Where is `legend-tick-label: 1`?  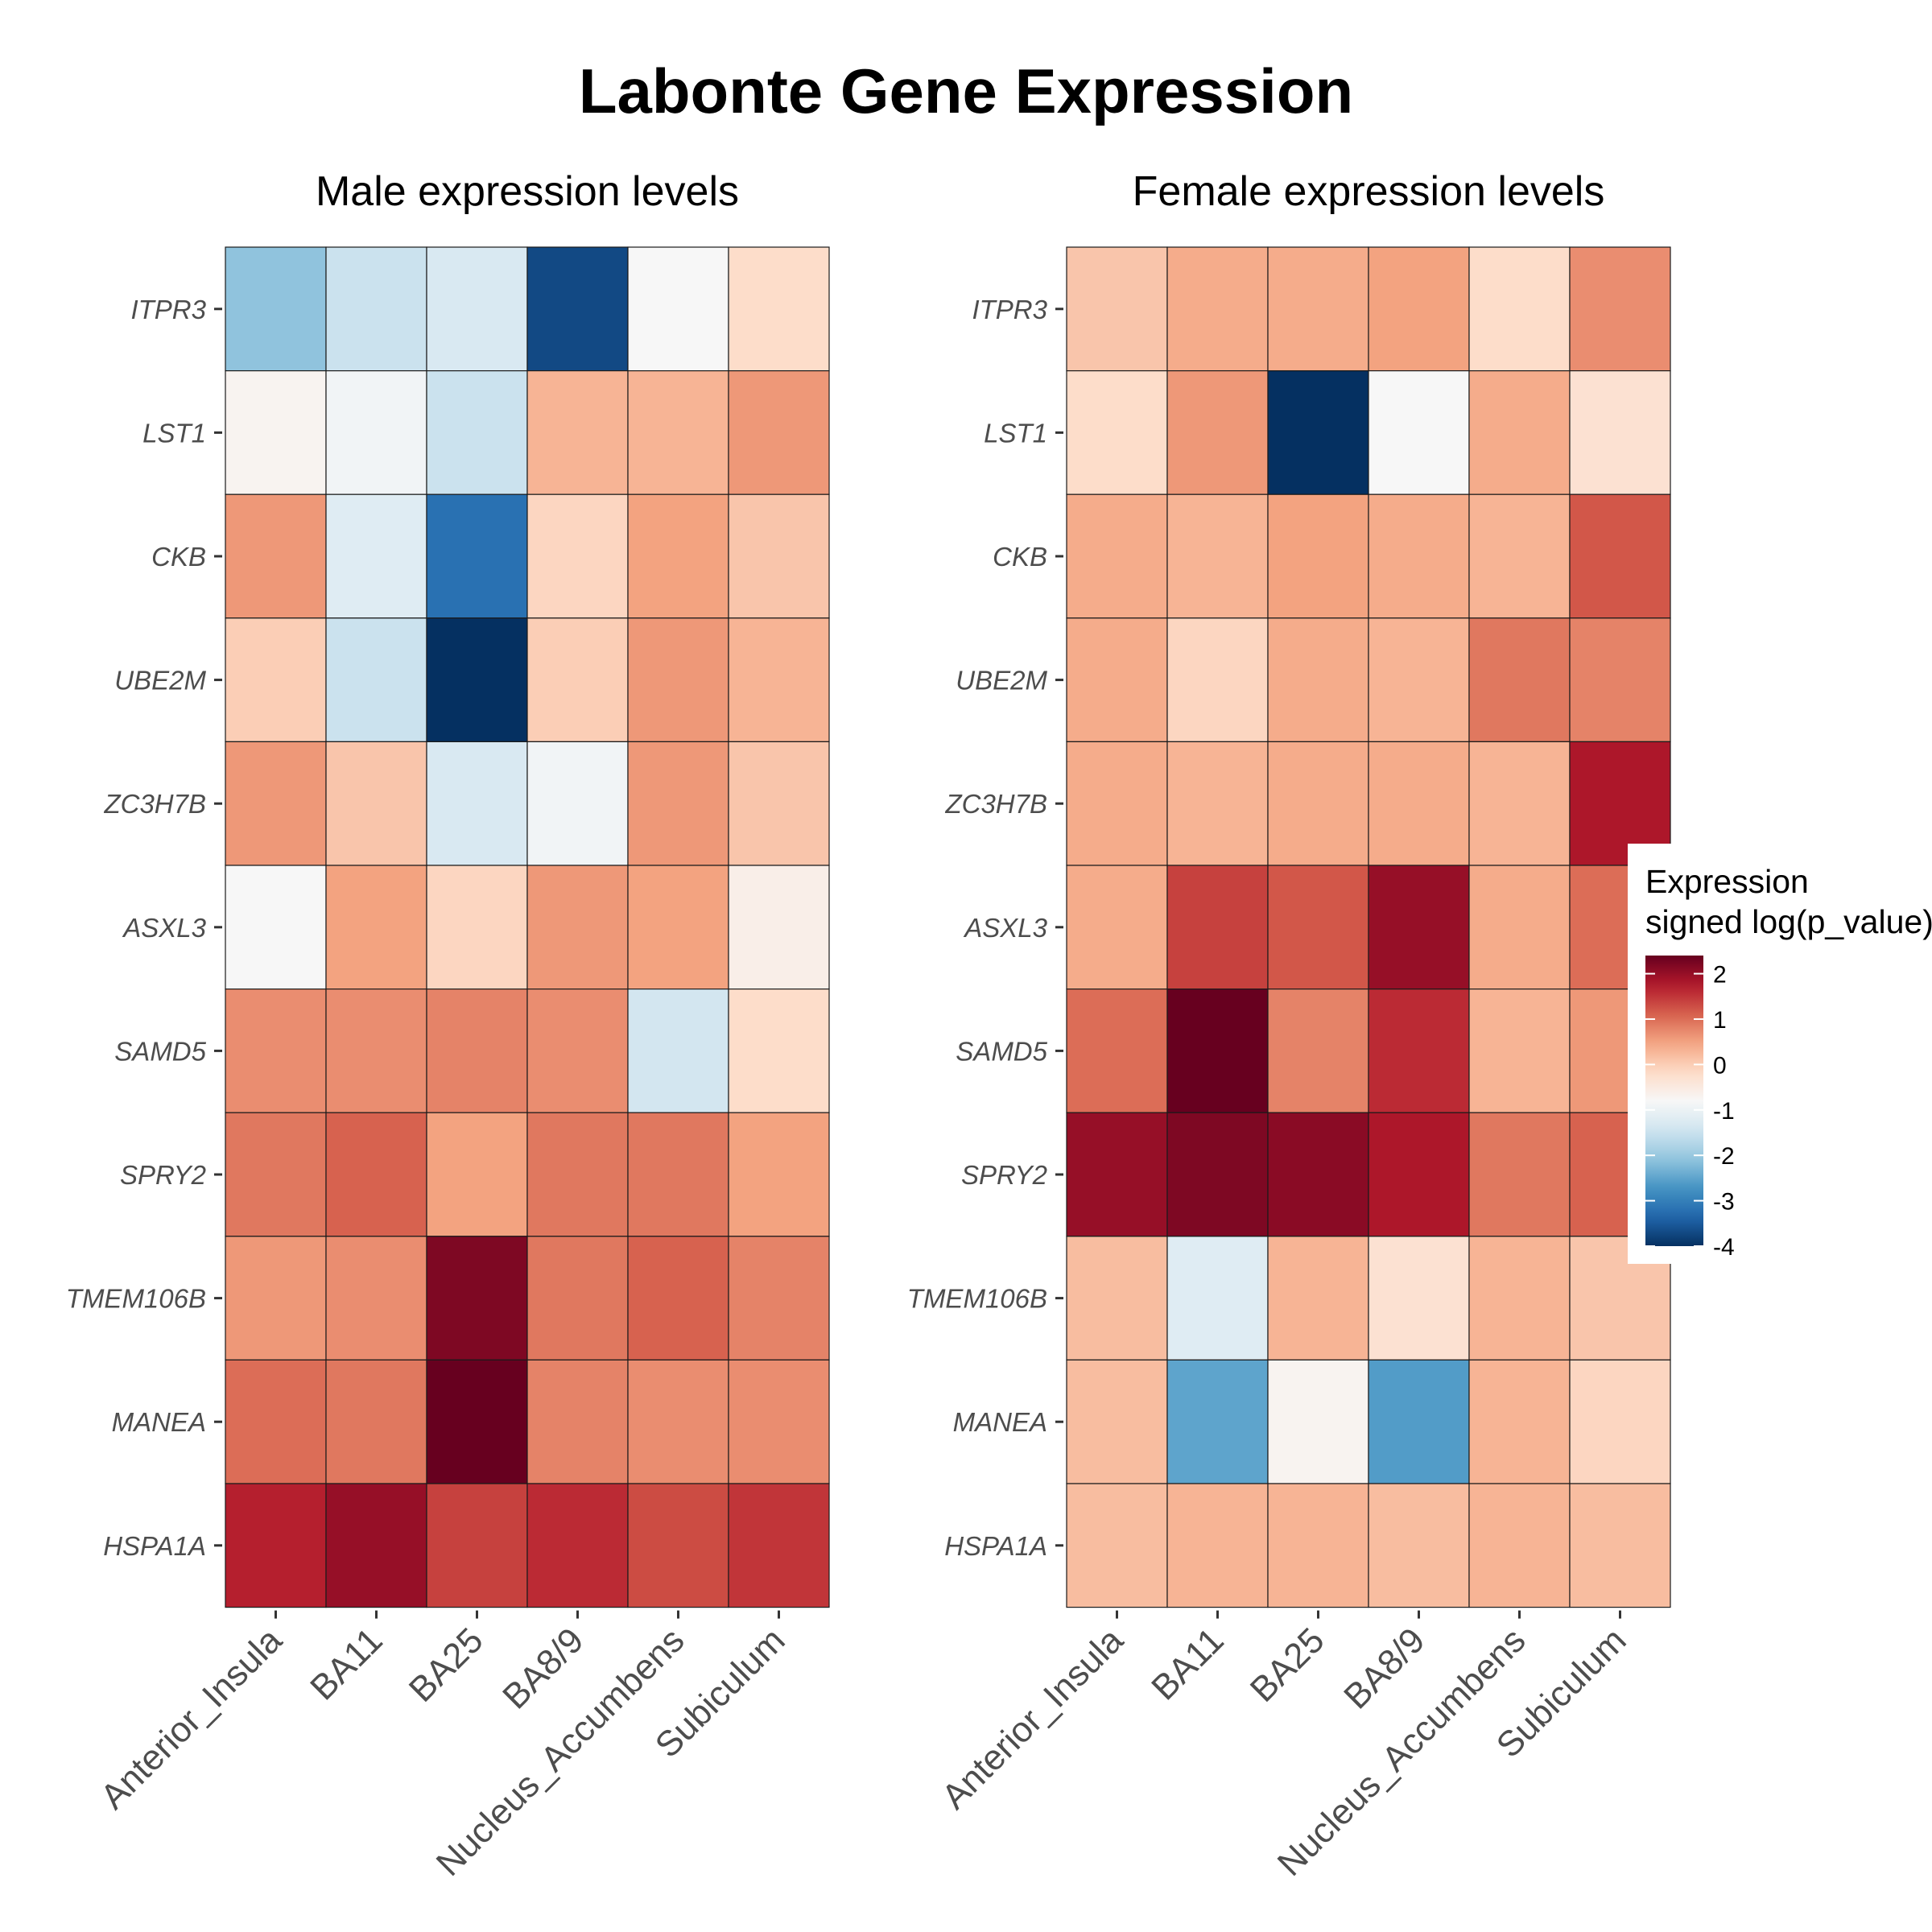
legend-tick-label: 1 is located at coordinates (1720, 1020).